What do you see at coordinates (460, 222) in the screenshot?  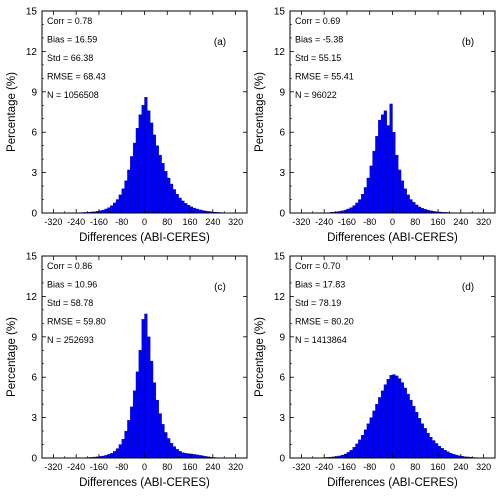 I see `x-tick-label: 240` at bounding box center [460, 222].